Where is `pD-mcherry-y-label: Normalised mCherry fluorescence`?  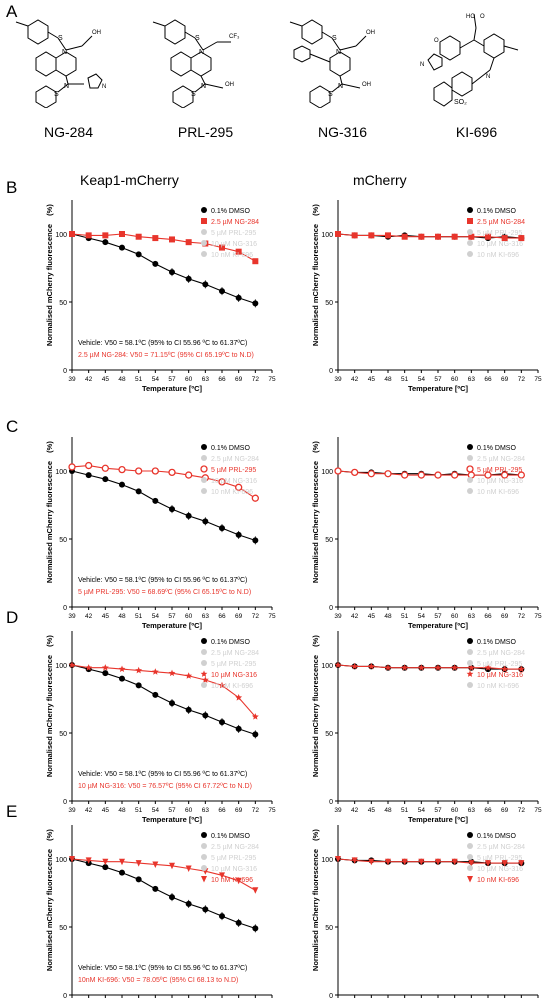 pD-mcherry-y-label: Normalised mCherry fluorescence is located at coordinates (315, 716).